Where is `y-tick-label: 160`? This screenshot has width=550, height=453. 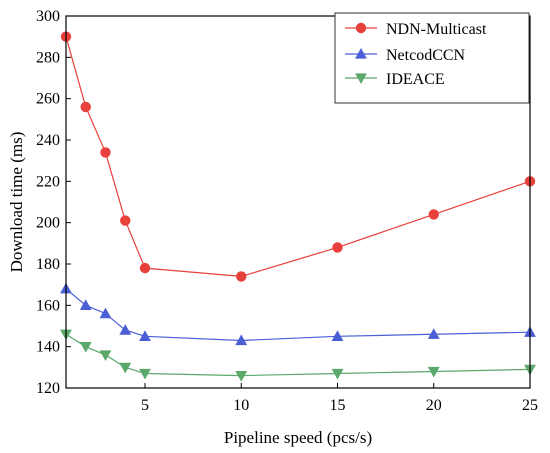
y-tick-label: 160 is located at coordinates (48, 305).